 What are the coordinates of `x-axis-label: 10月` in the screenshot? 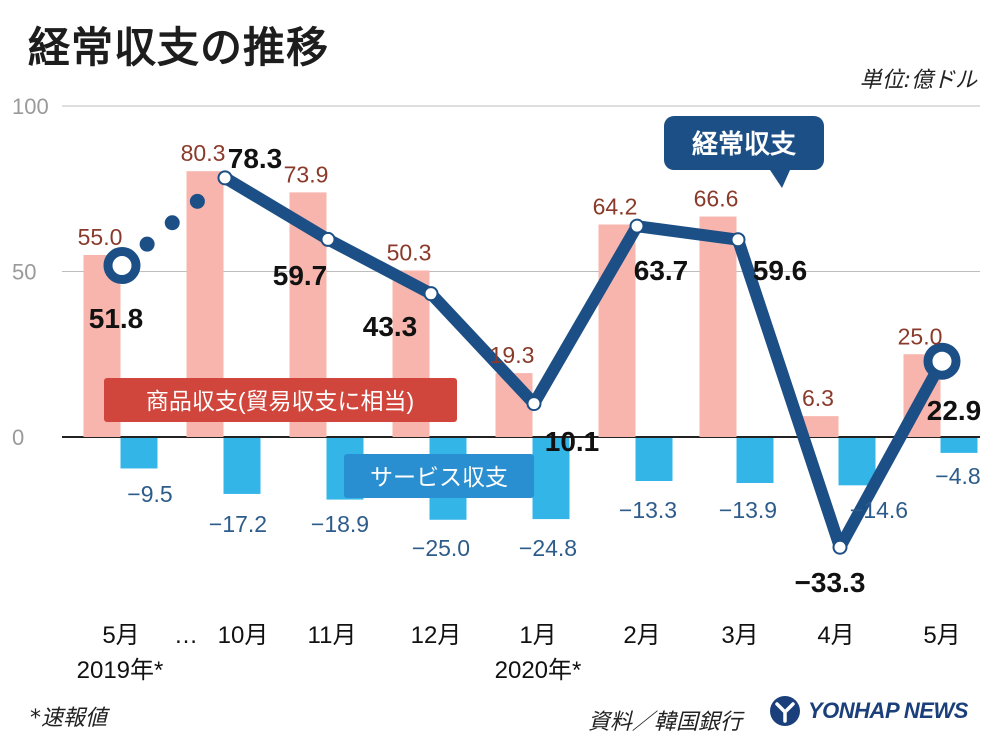 It's located at (243, 635).